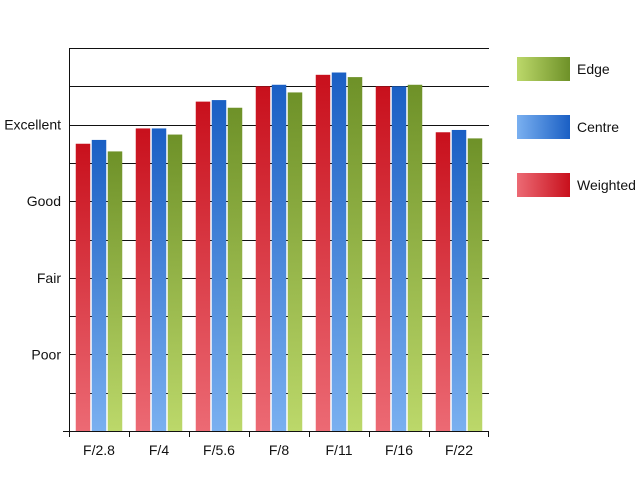  Describe the element at coordinates (159, 450) in the screenshot. I see `x-tick-label-f-4: F/4` at that location.